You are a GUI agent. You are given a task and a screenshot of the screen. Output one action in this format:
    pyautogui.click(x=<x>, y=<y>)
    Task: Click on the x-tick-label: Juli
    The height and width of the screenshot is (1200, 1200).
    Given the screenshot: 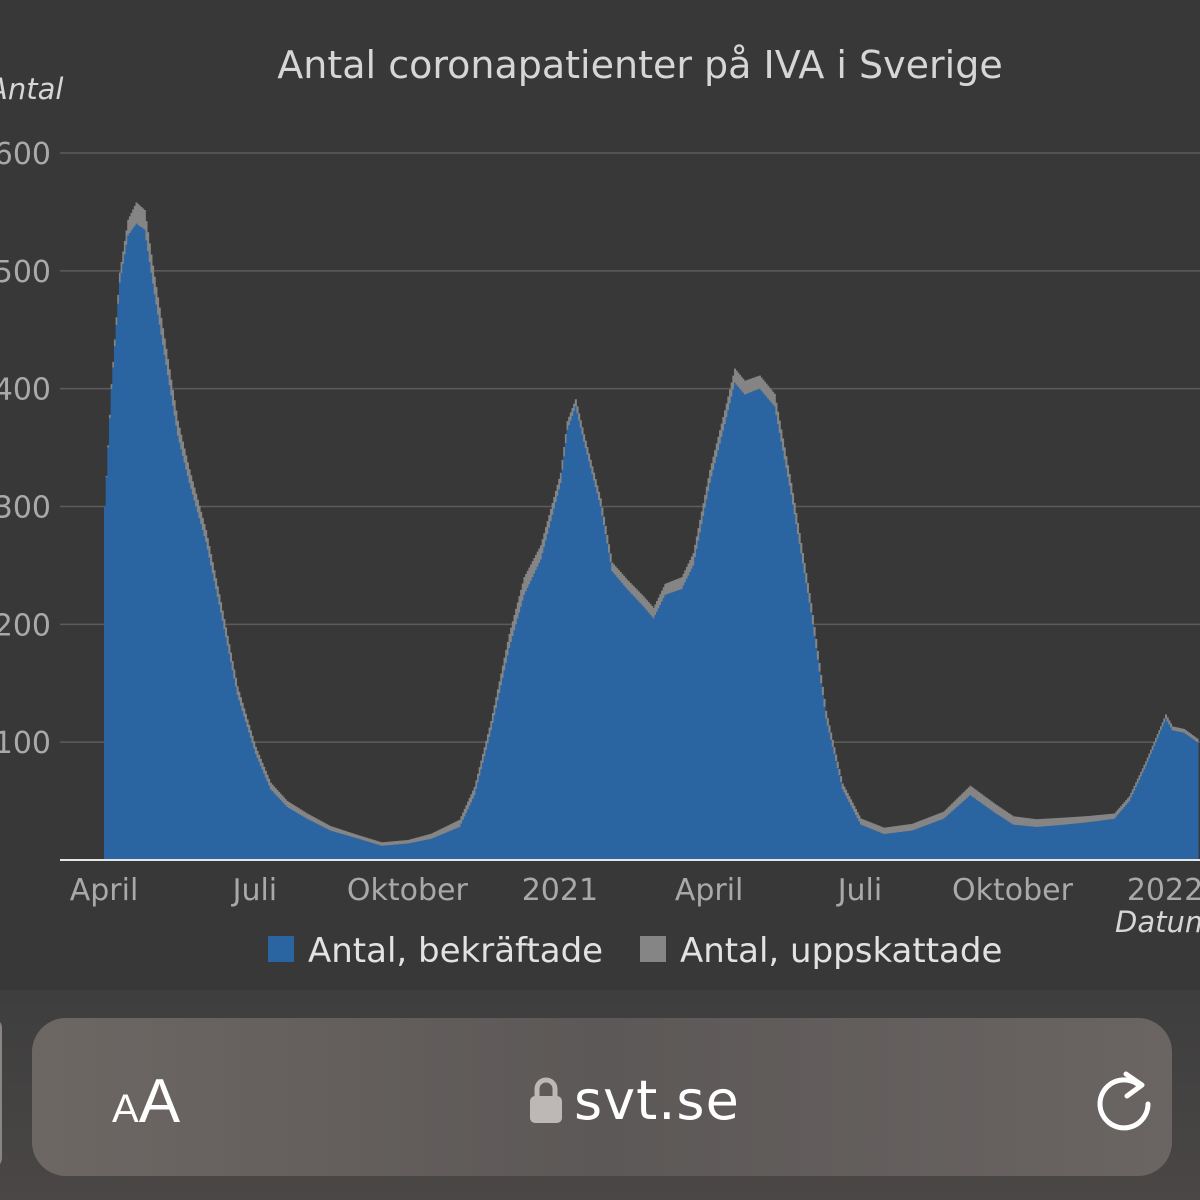 What is the action you would take?
    pyautogui.click(x=859, y=890)
    